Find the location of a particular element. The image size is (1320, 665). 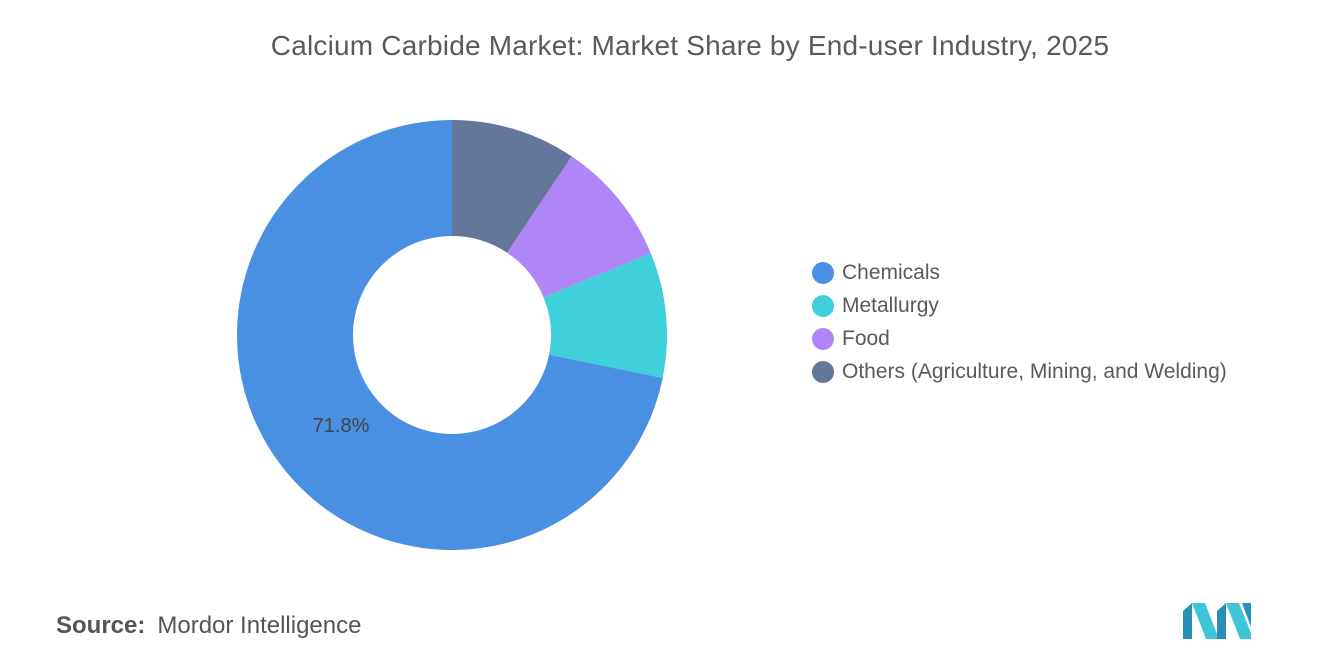

mordor-intelligence-logo-icon is located at coordinates (1217, 621).